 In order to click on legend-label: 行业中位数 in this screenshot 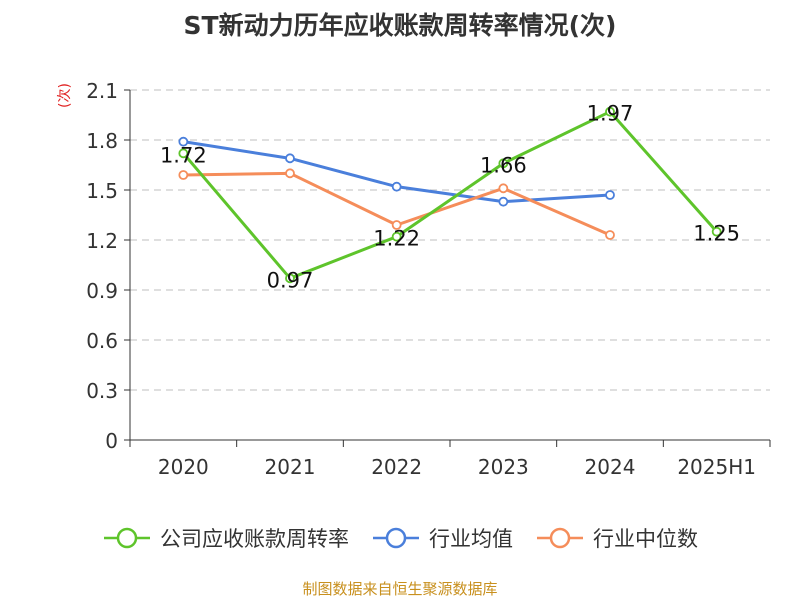, I will do `click(645, 539)`.